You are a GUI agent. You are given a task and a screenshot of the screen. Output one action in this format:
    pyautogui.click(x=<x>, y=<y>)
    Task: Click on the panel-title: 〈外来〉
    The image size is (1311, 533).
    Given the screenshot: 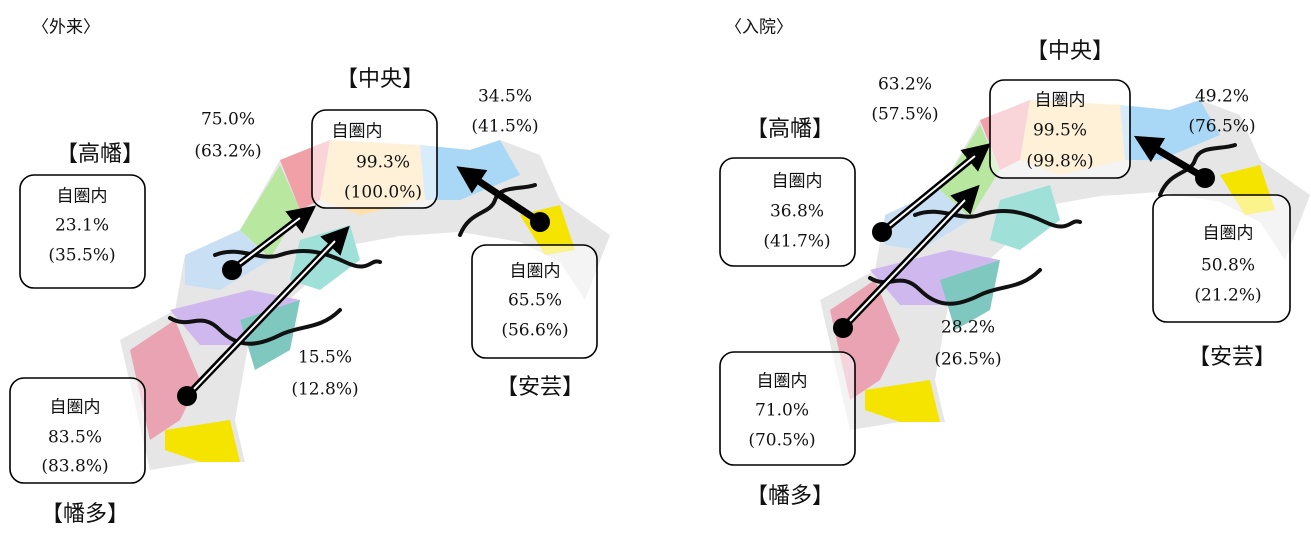 What is the action you would take?
    pyautogui.click(x=66, y=28)
    